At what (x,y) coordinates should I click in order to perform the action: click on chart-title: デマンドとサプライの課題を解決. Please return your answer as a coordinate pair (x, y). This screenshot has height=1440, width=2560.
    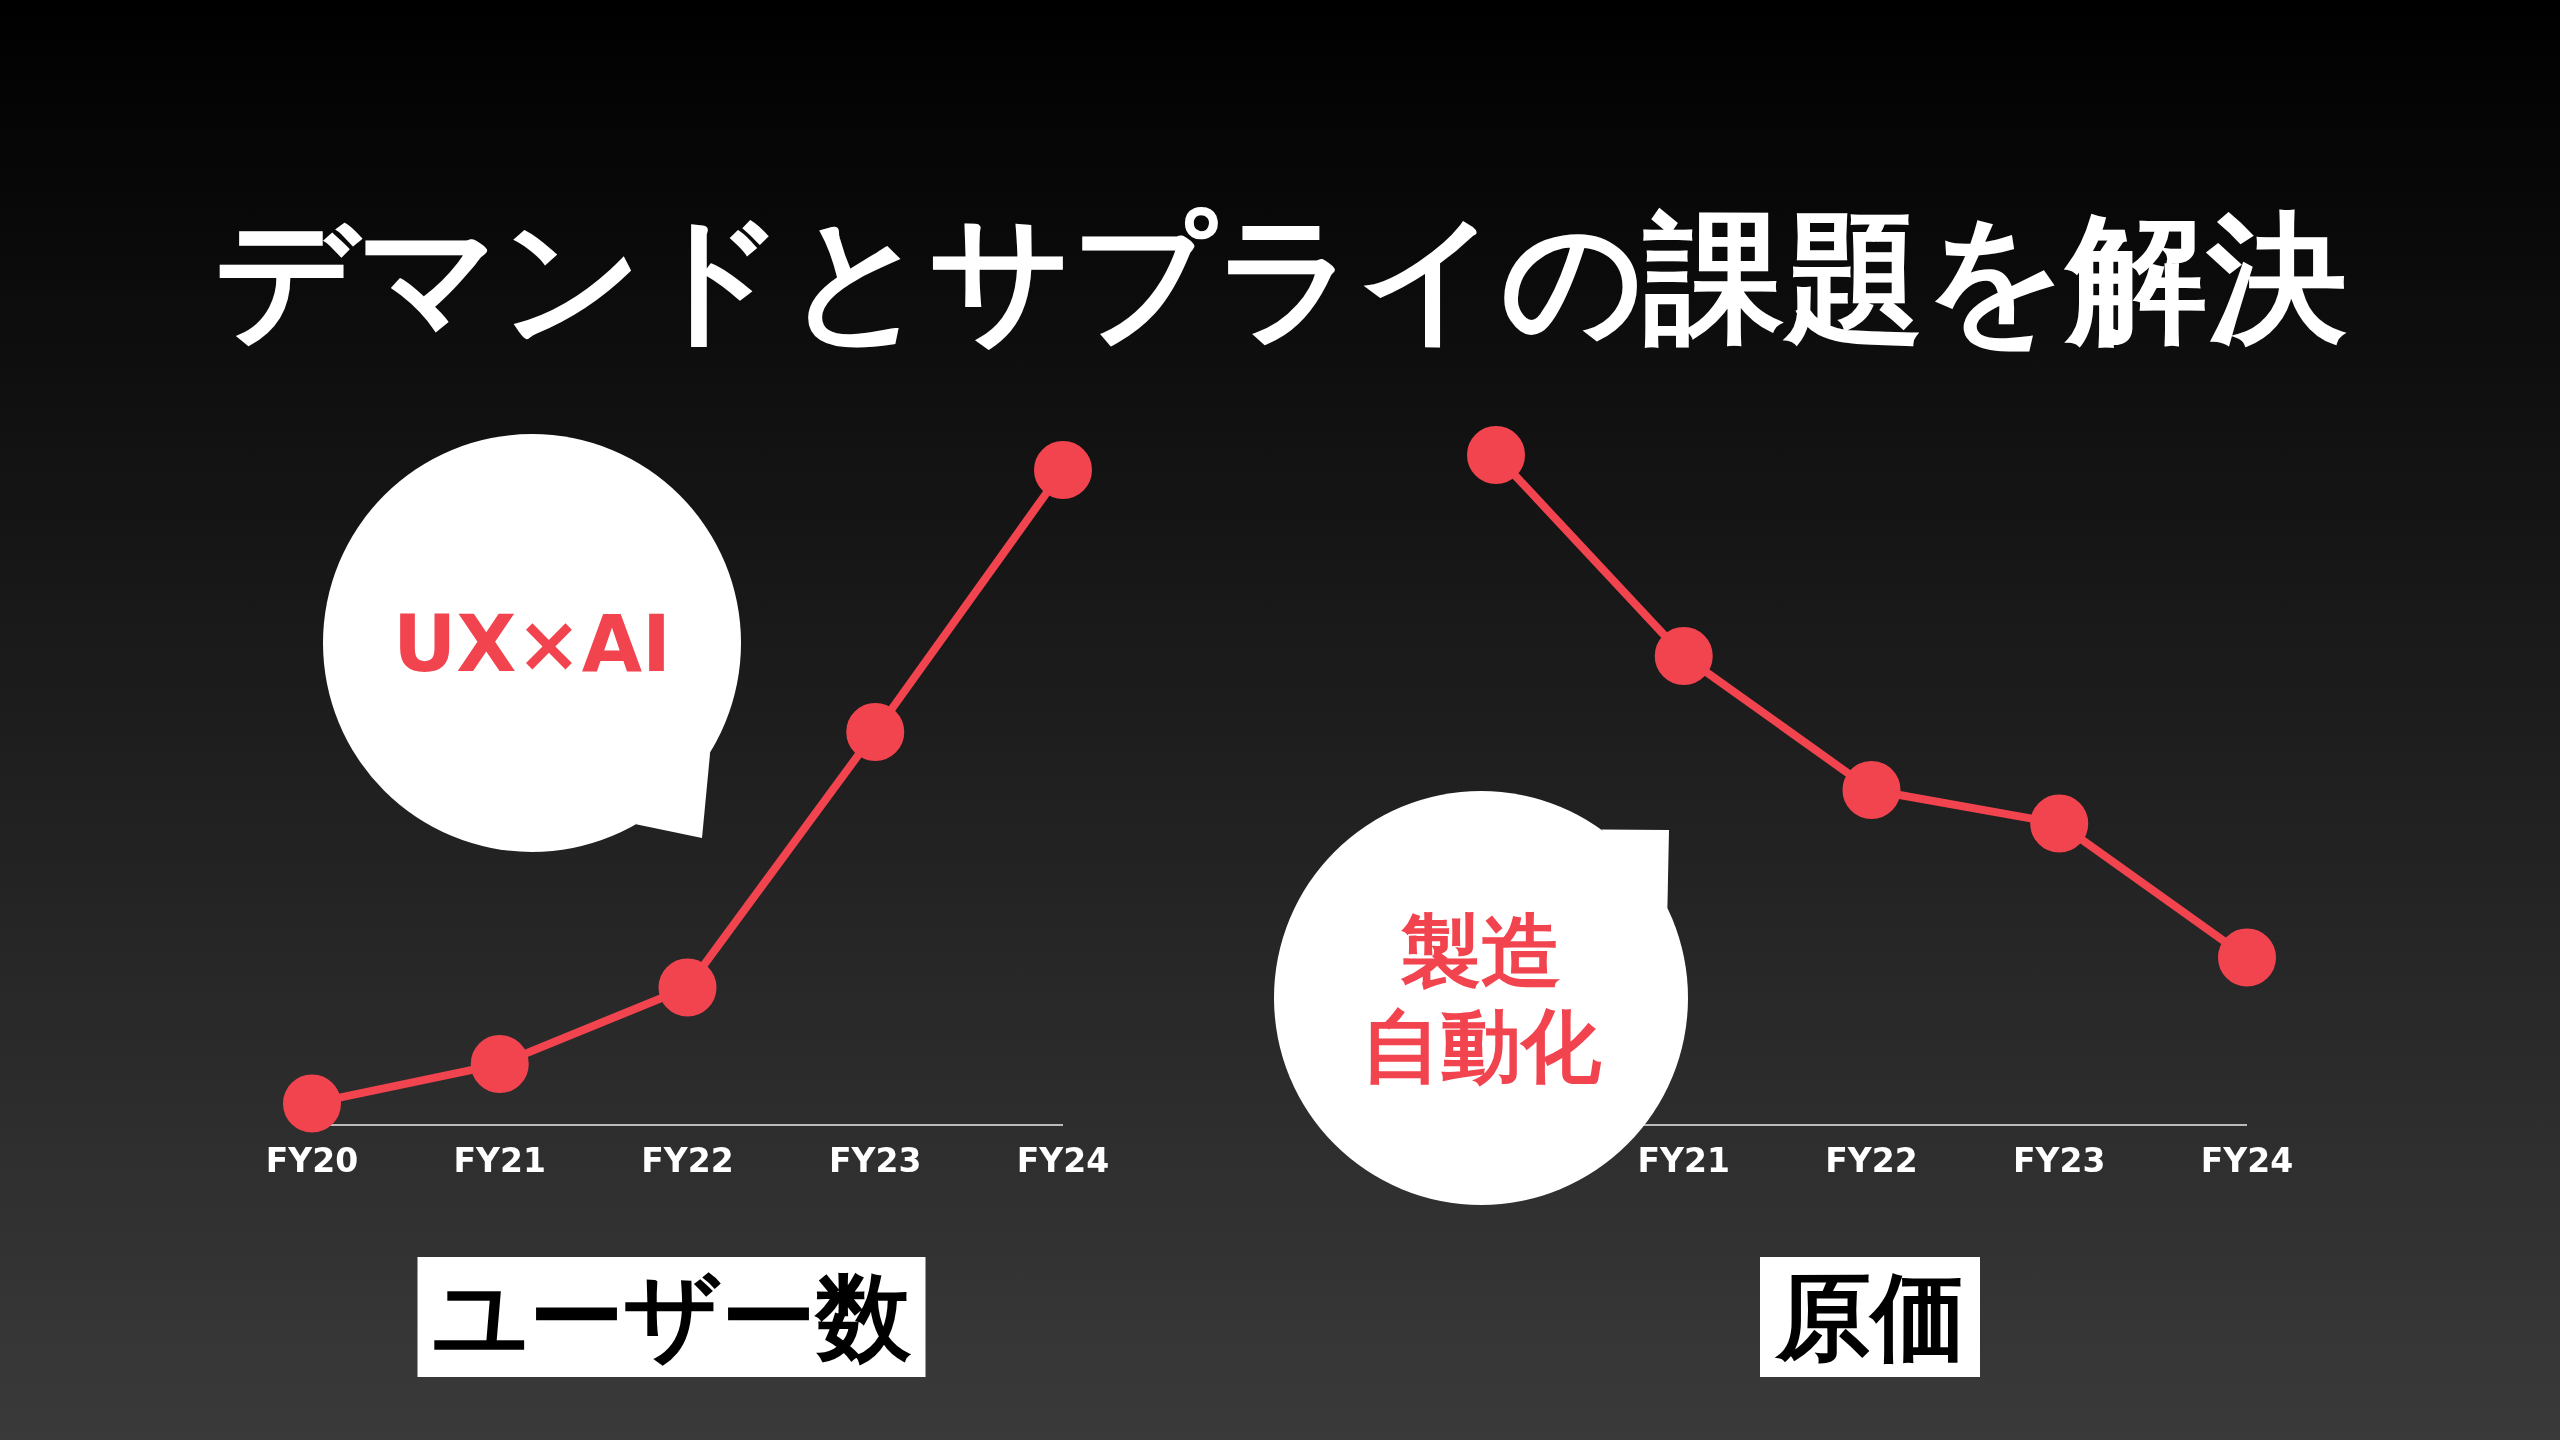
    Looking at the image, I should click on (1280, 278).